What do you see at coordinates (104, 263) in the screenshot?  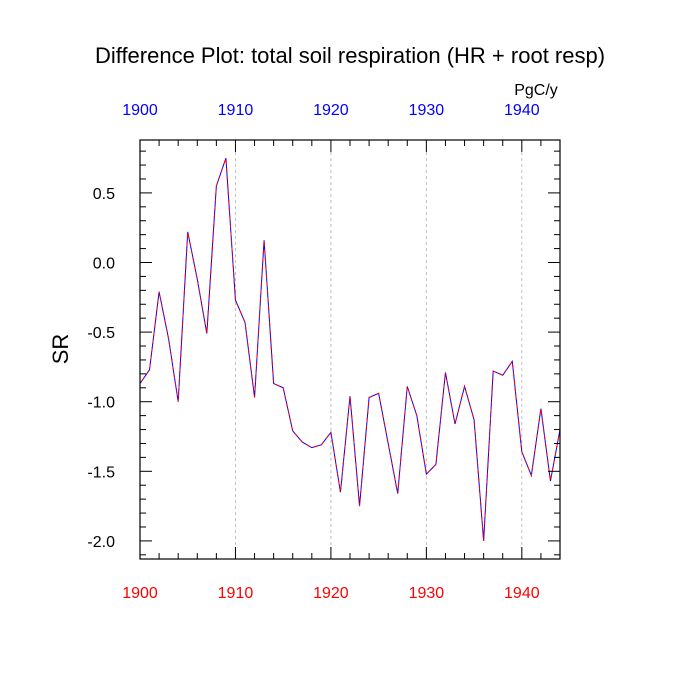 I see `y-tick-label: 0.0` at bounding box center [104, 263].